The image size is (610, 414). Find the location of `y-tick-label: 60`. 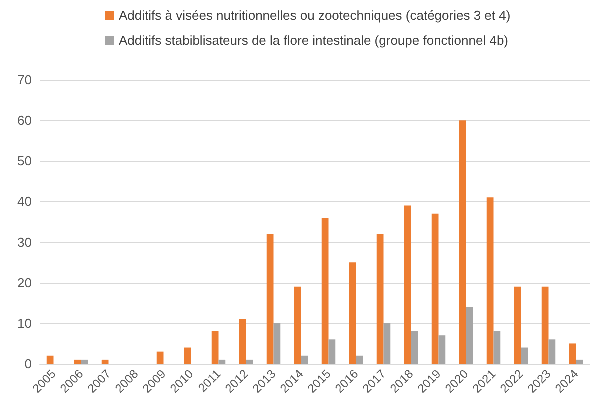

y-tick-label: 60 is located at coordinates (25, 120).